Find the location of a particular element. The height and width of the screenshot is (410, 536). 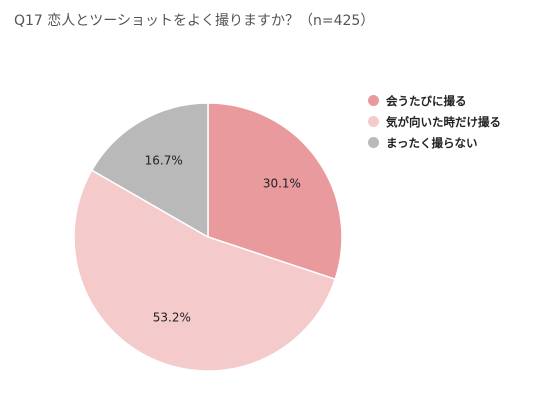

chart-title: Q17 恋人とツーショットをよく撮りますか？（n=425） is located at coordinates (194, 21).